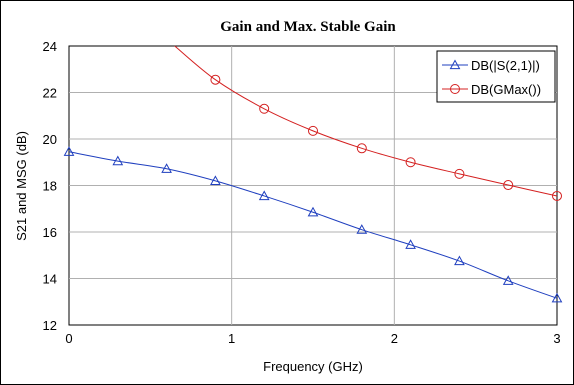 Image resolution: width=574 pixels, height=385 pixels. What do you see at coordinates (394, 338) in the screenshot?
I see `x-tick-label: 2` at bounding box center [394, 338].